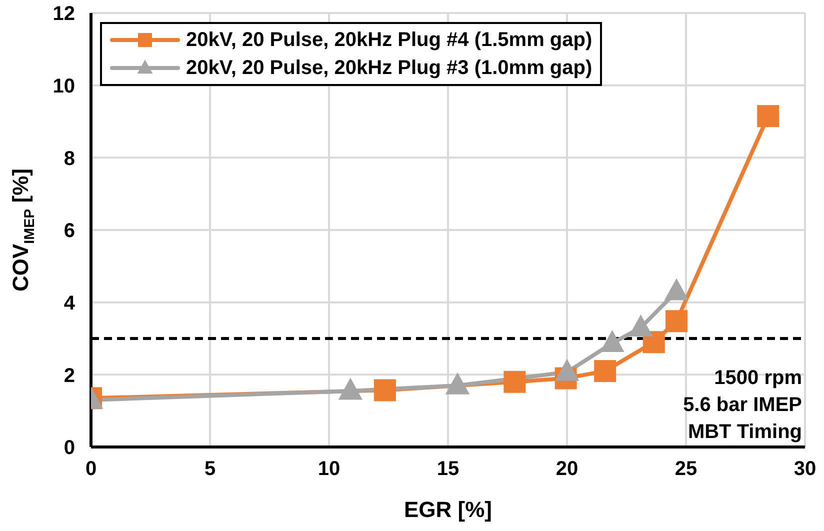 This screenshot has height=531, width=824. I want to click on x-tick-label: 0, so click(91, 469).